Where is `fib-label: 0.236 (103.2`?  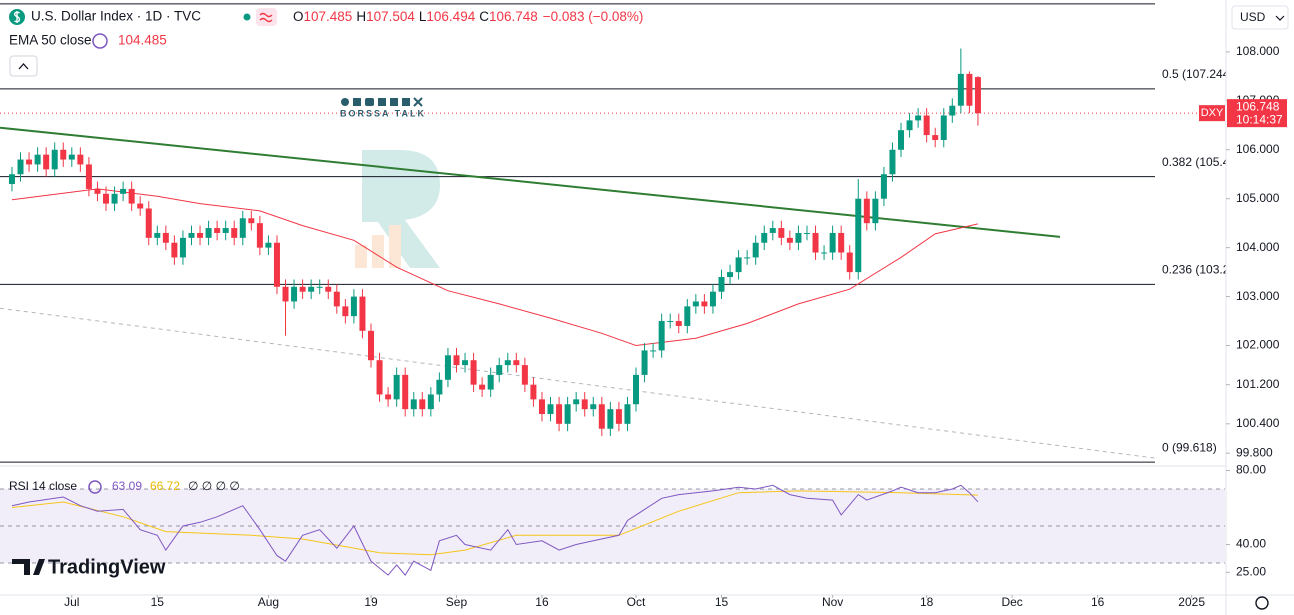 fib-label: 0.236 (103.2 is located at coordinates (1196, 270).